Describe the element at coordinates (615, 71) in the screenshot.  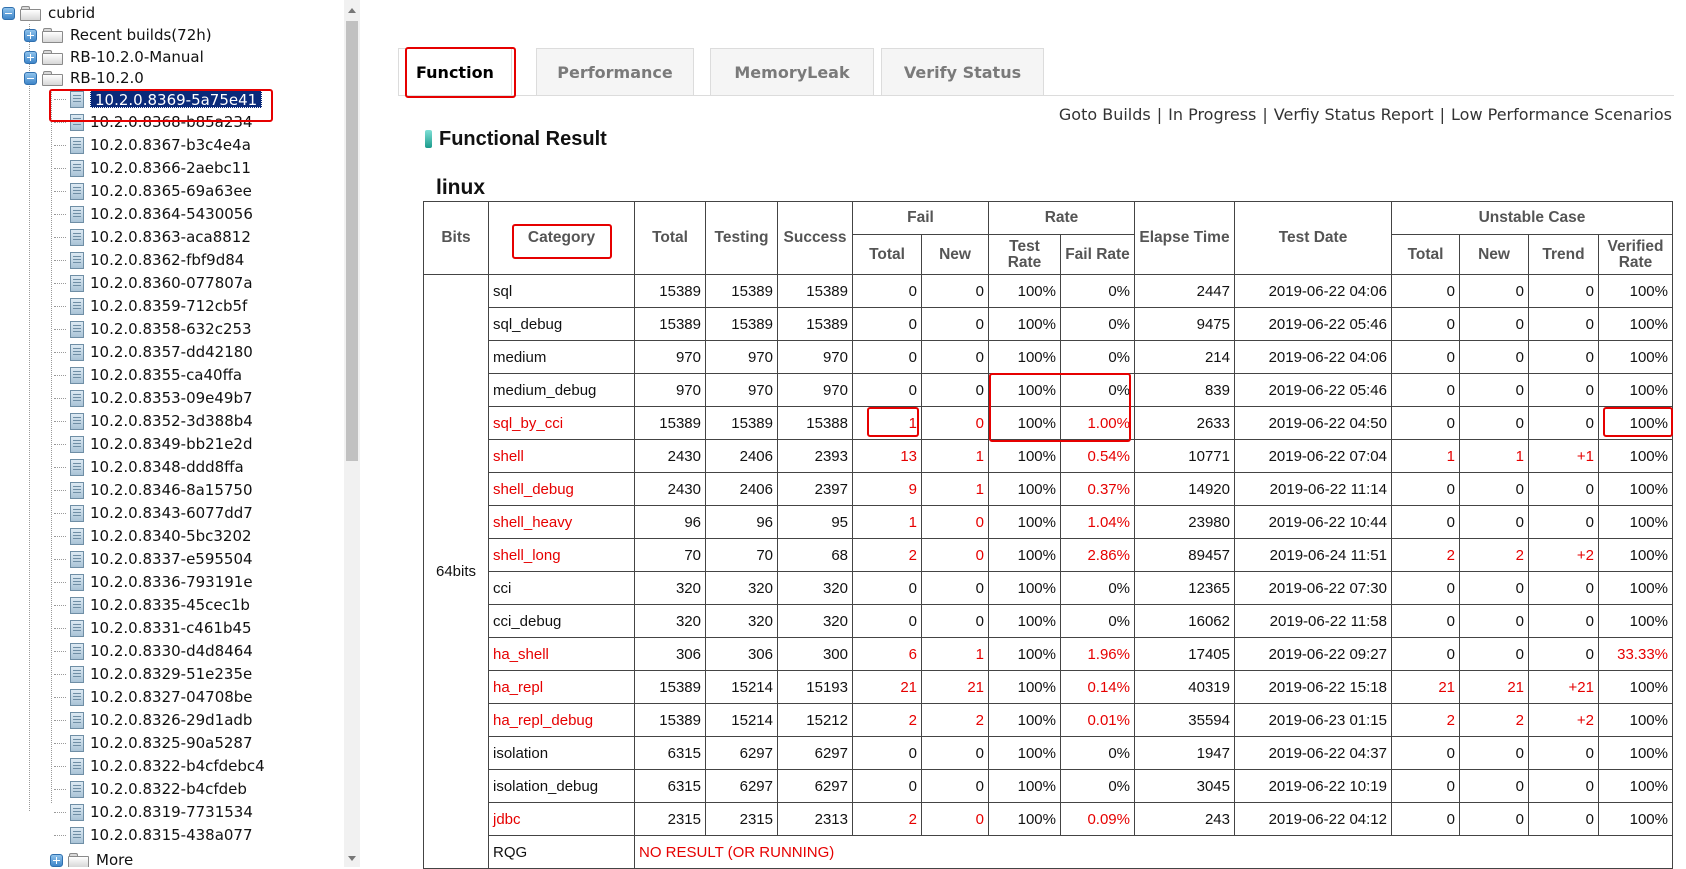
I see `tab-performance: Performance` at that location.